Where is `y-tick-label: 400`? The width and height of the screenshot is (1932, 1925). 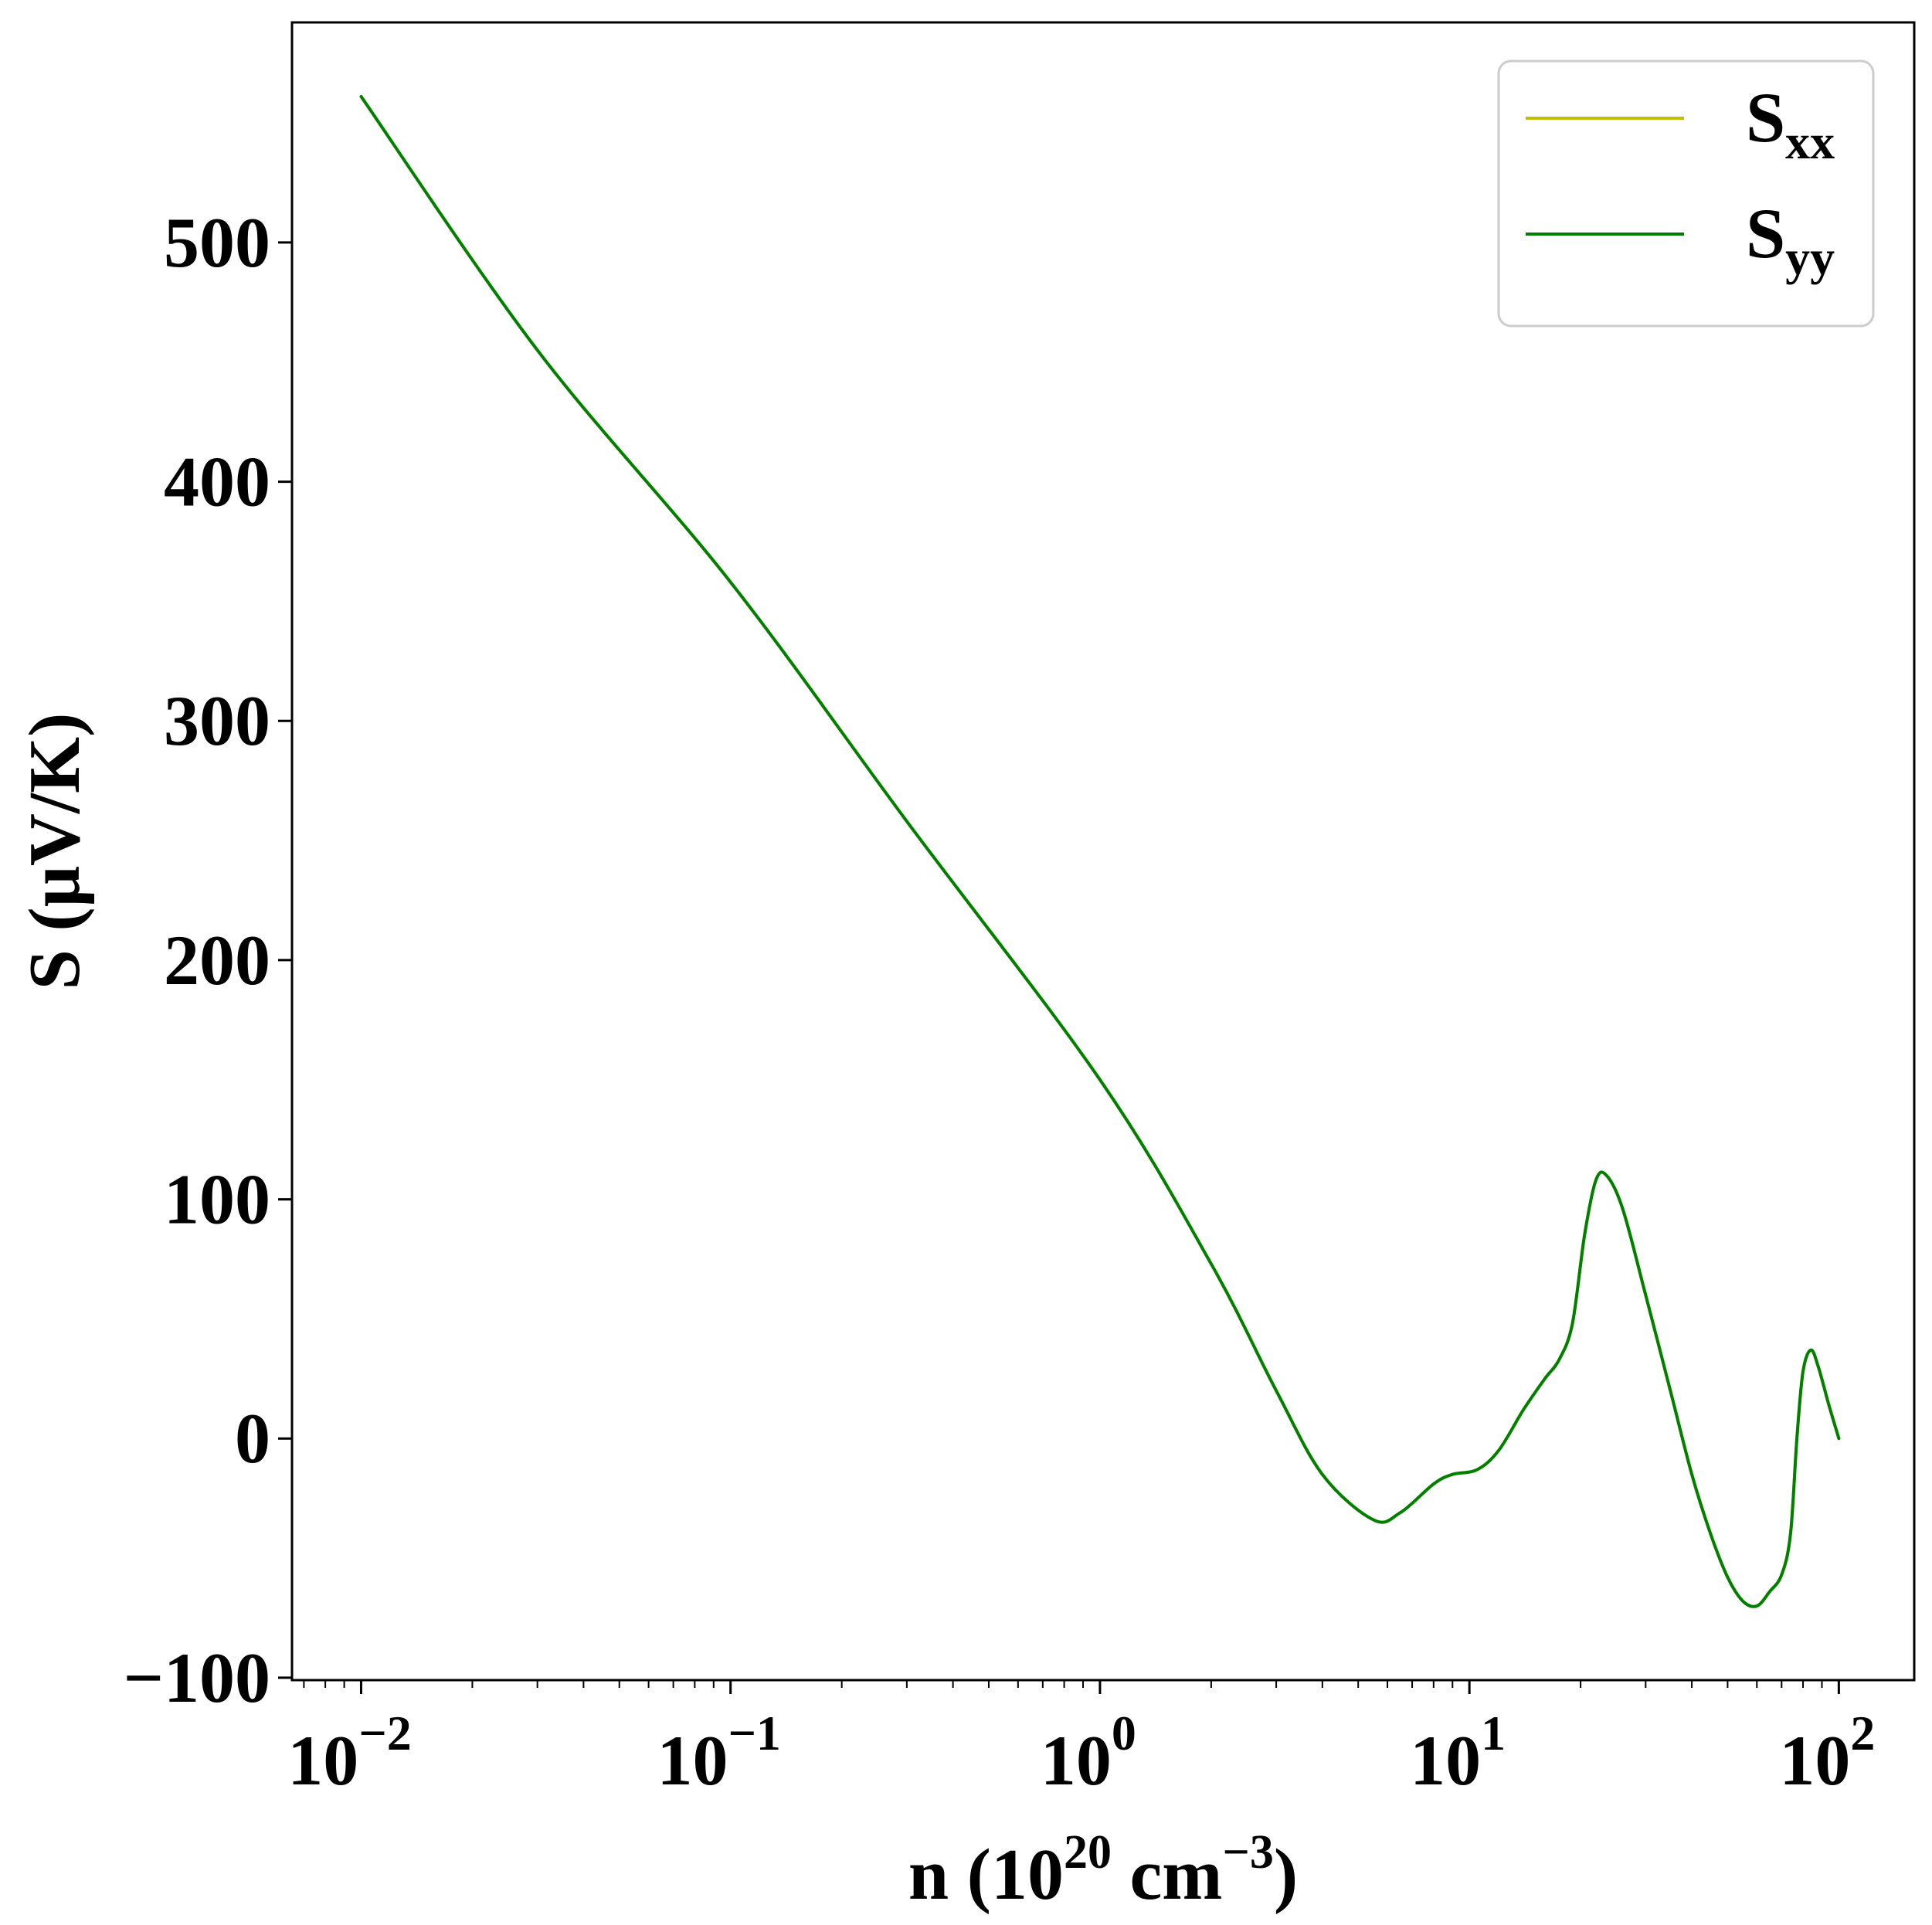
y-tick-label: 400 is located at coordinates (217, 482).